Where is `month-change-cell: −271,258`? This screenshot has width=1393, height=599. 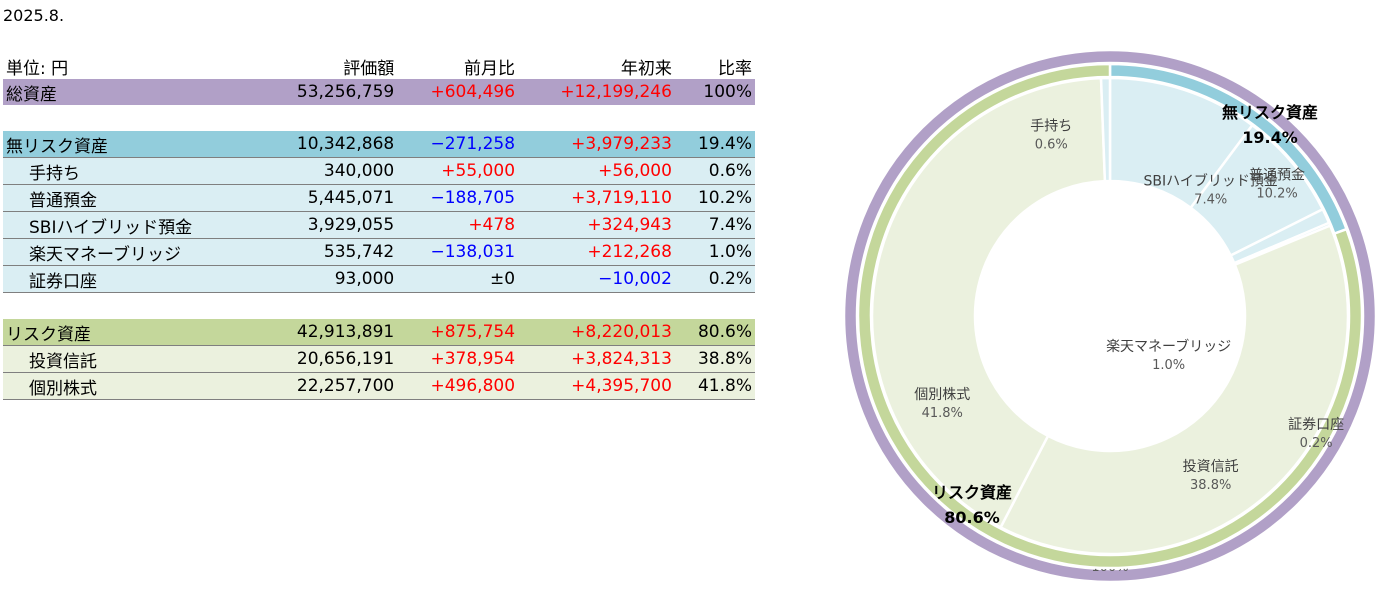 month-change-cell: −271,258 is located at coordinates (458, 144).